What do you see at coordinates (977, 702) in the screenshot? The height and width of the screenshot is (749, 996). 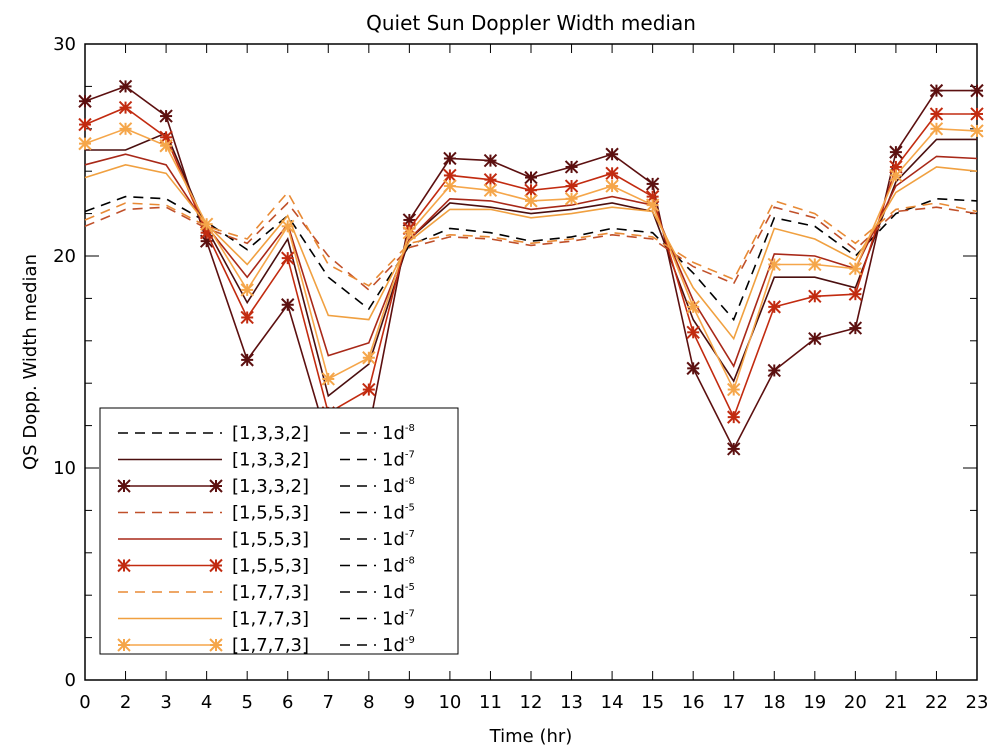 I see `x-tick-label: 23` at bounding box center [977, 702].